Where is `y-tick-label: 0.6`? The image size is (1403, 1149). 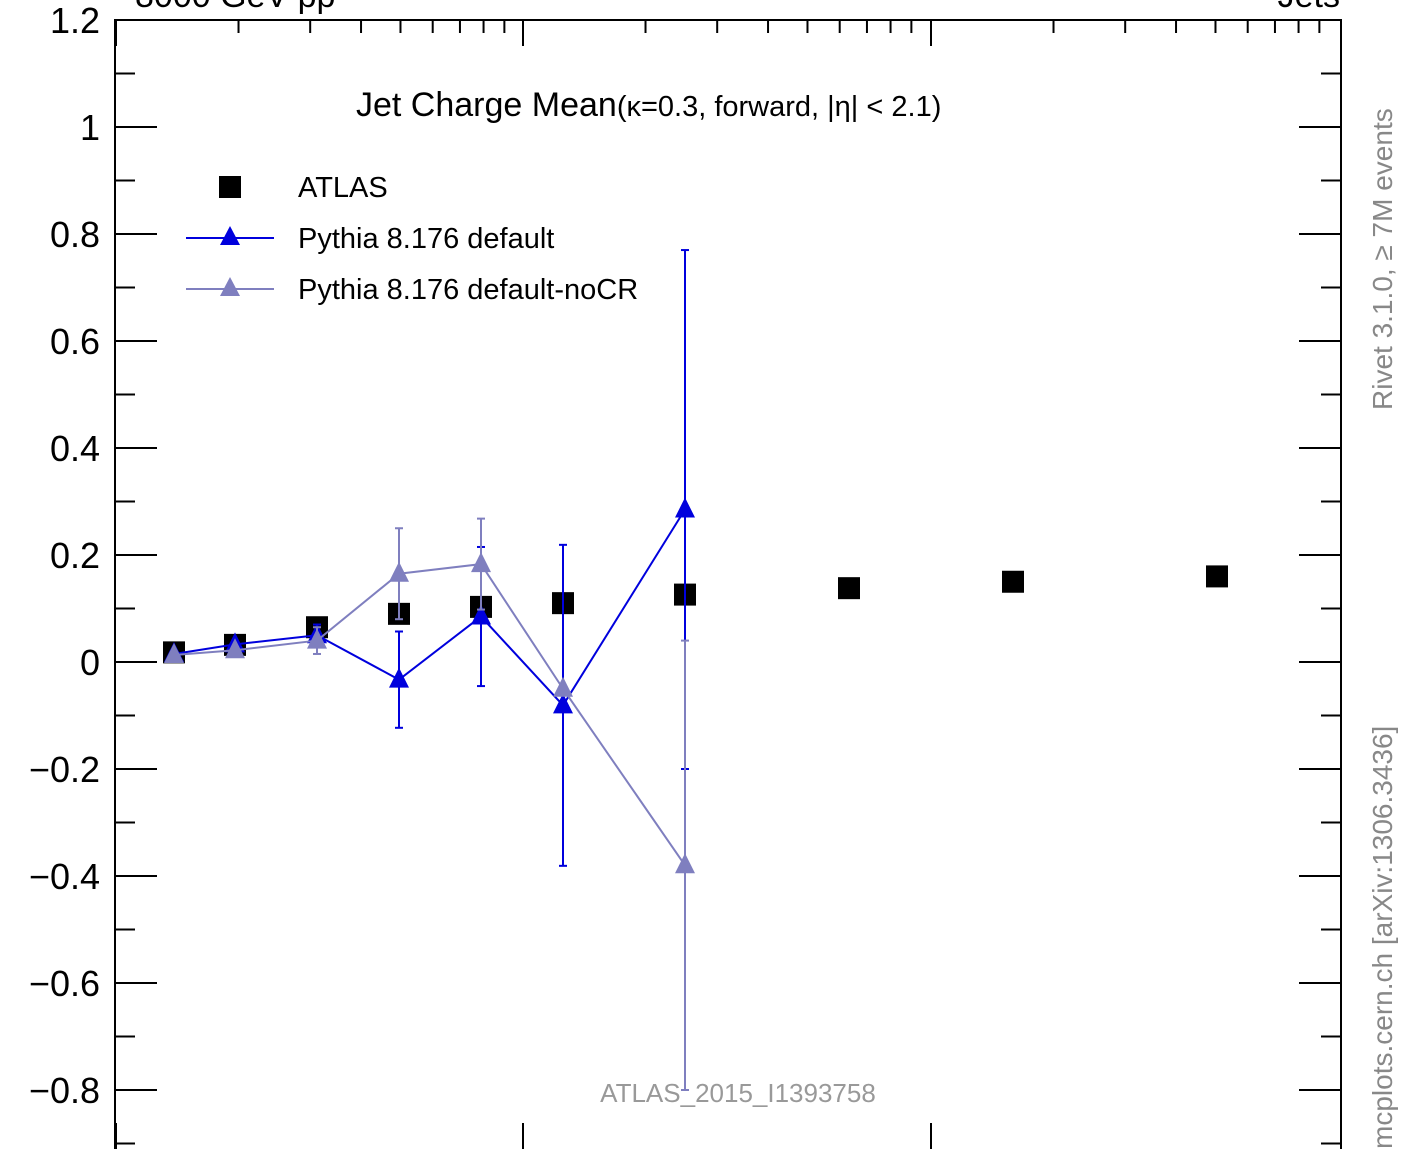
y-tick-label: 0.6 is located at coordinates (75, 341).